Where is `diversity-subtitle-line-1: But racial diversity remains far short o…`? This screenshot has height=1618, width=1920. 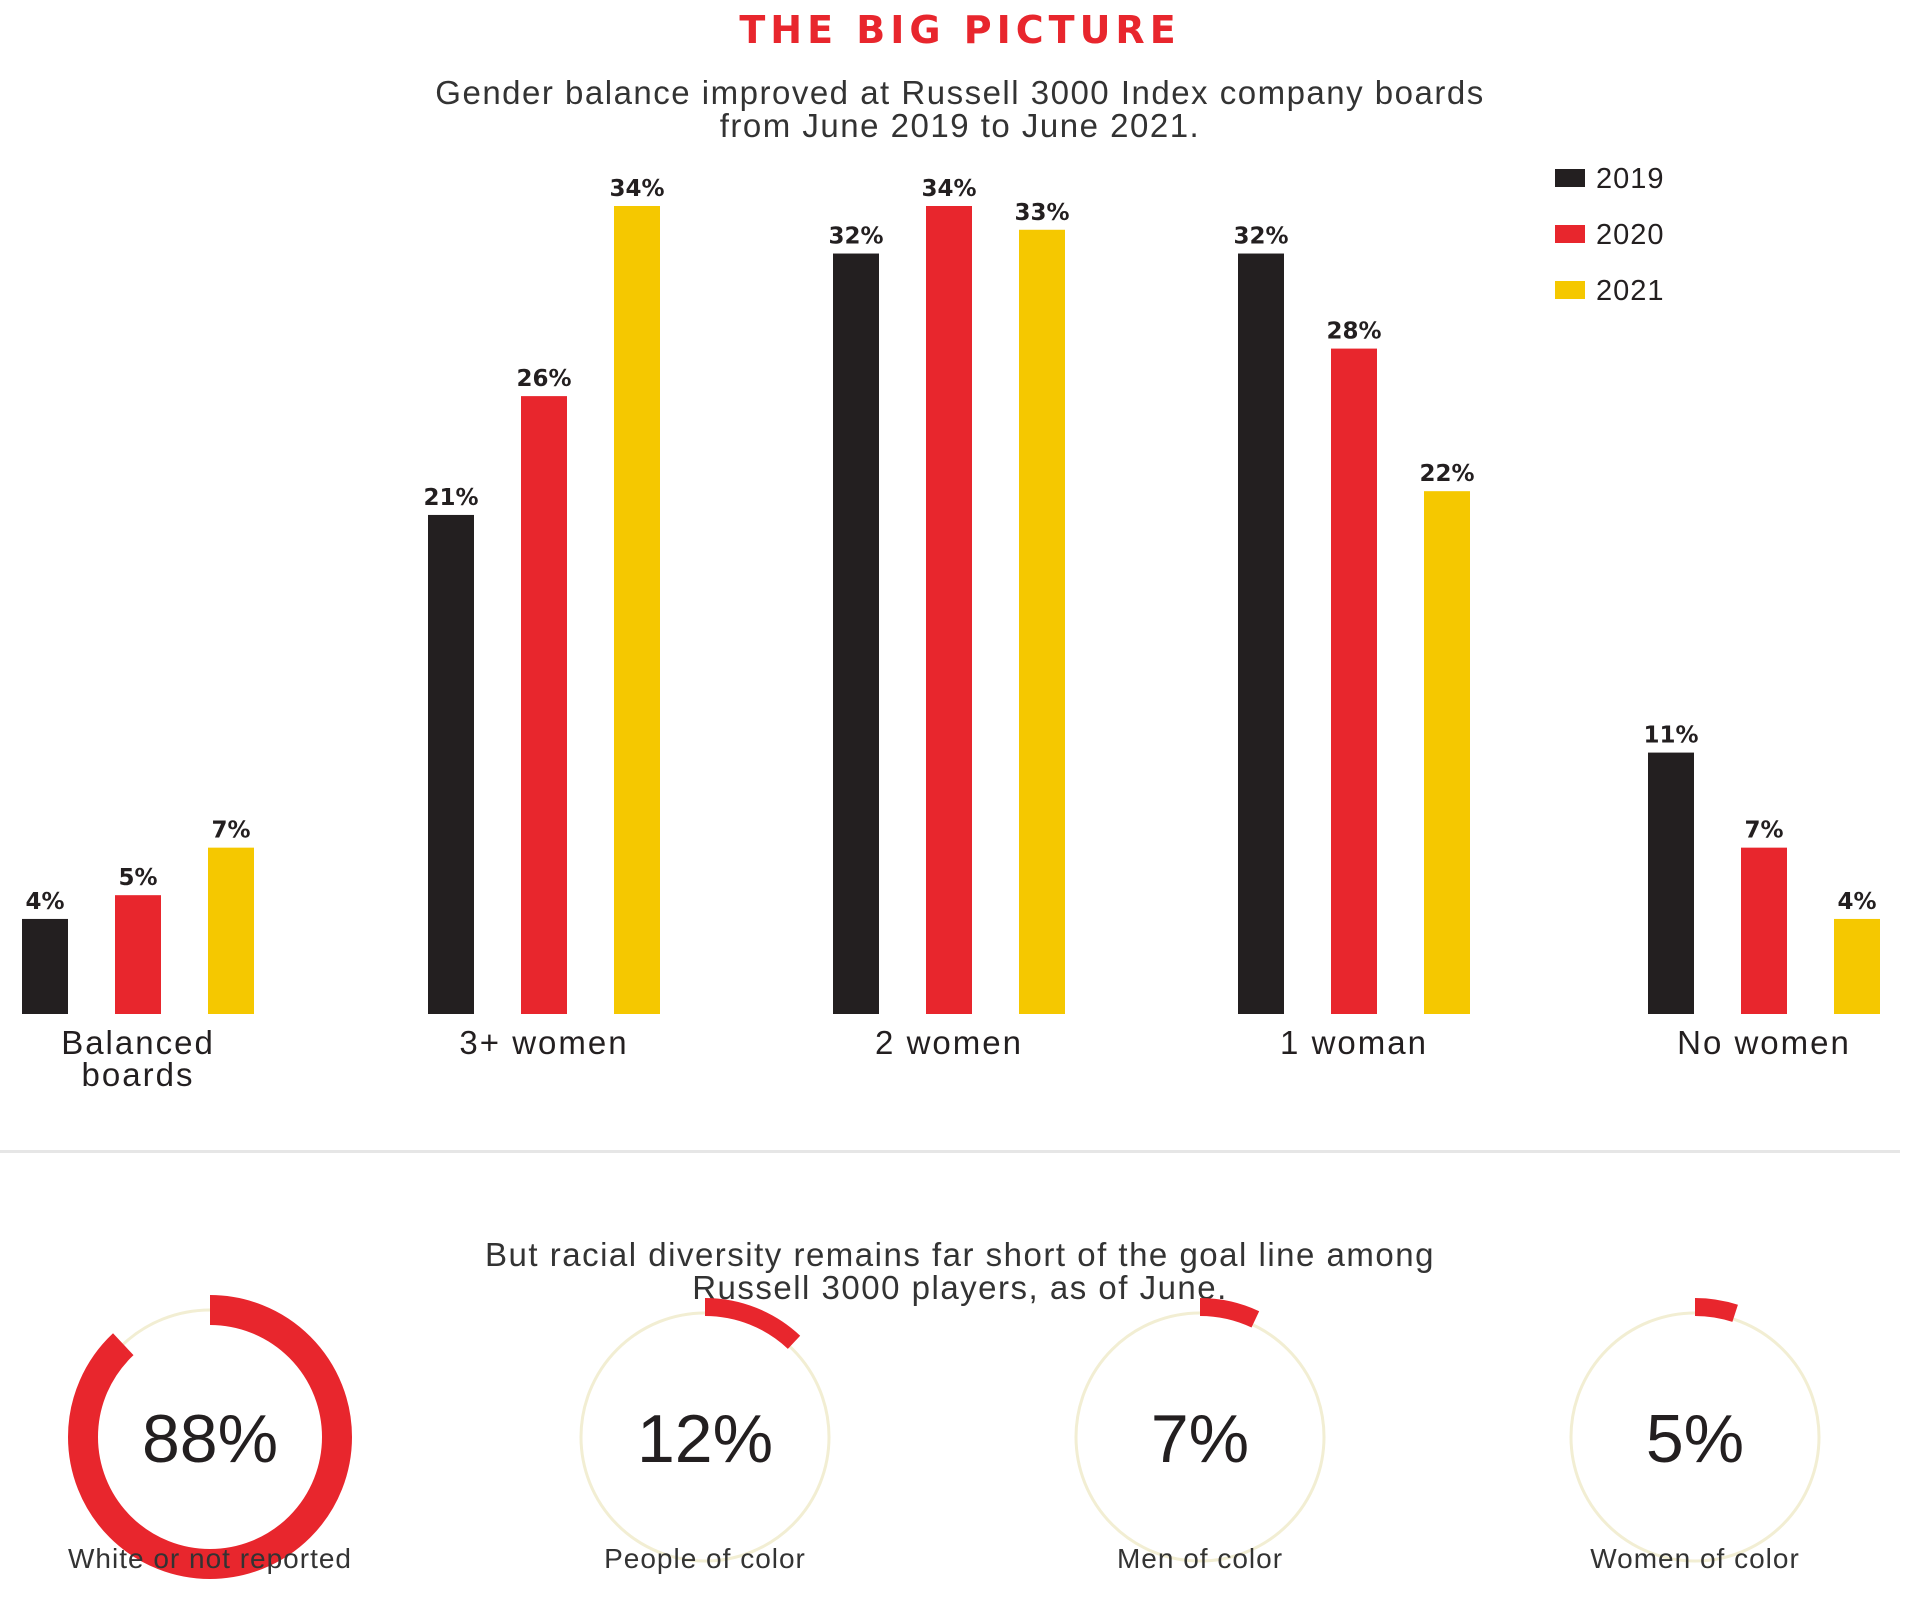 diversity-subtitle-line-1: But racial diversity remains far short o… is located at coordinates (960, 1254).